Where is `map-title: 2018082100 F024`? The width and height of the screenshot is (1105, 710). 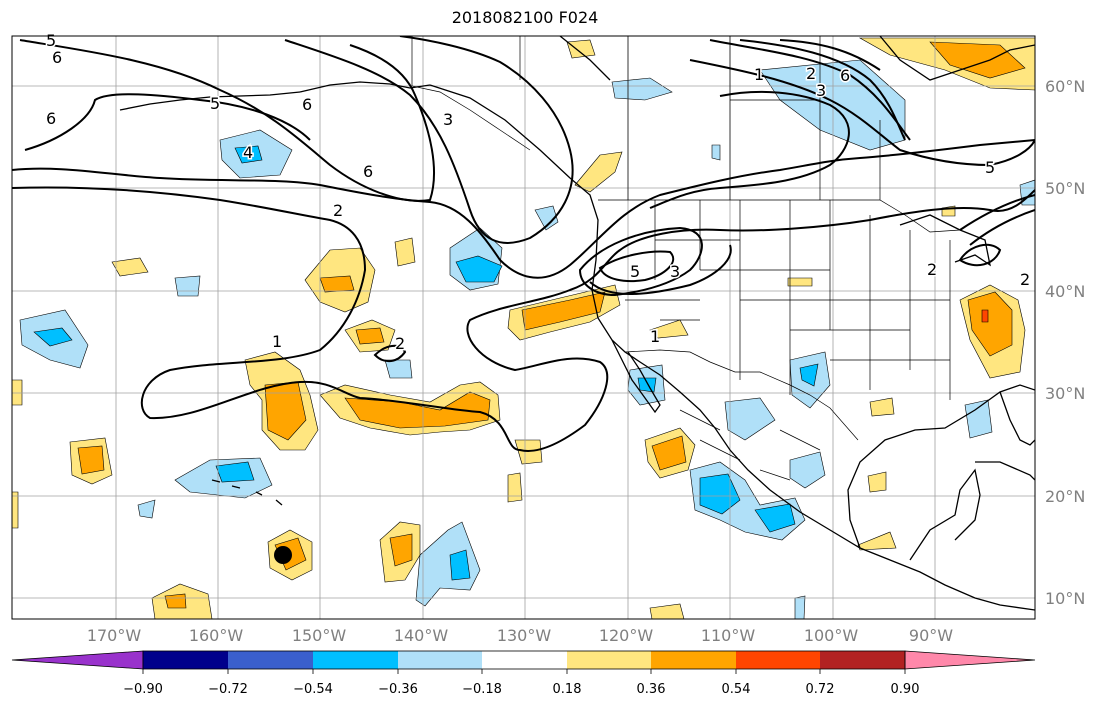
map-title: 2018082100 F024 is located at coordinates (525, 17).